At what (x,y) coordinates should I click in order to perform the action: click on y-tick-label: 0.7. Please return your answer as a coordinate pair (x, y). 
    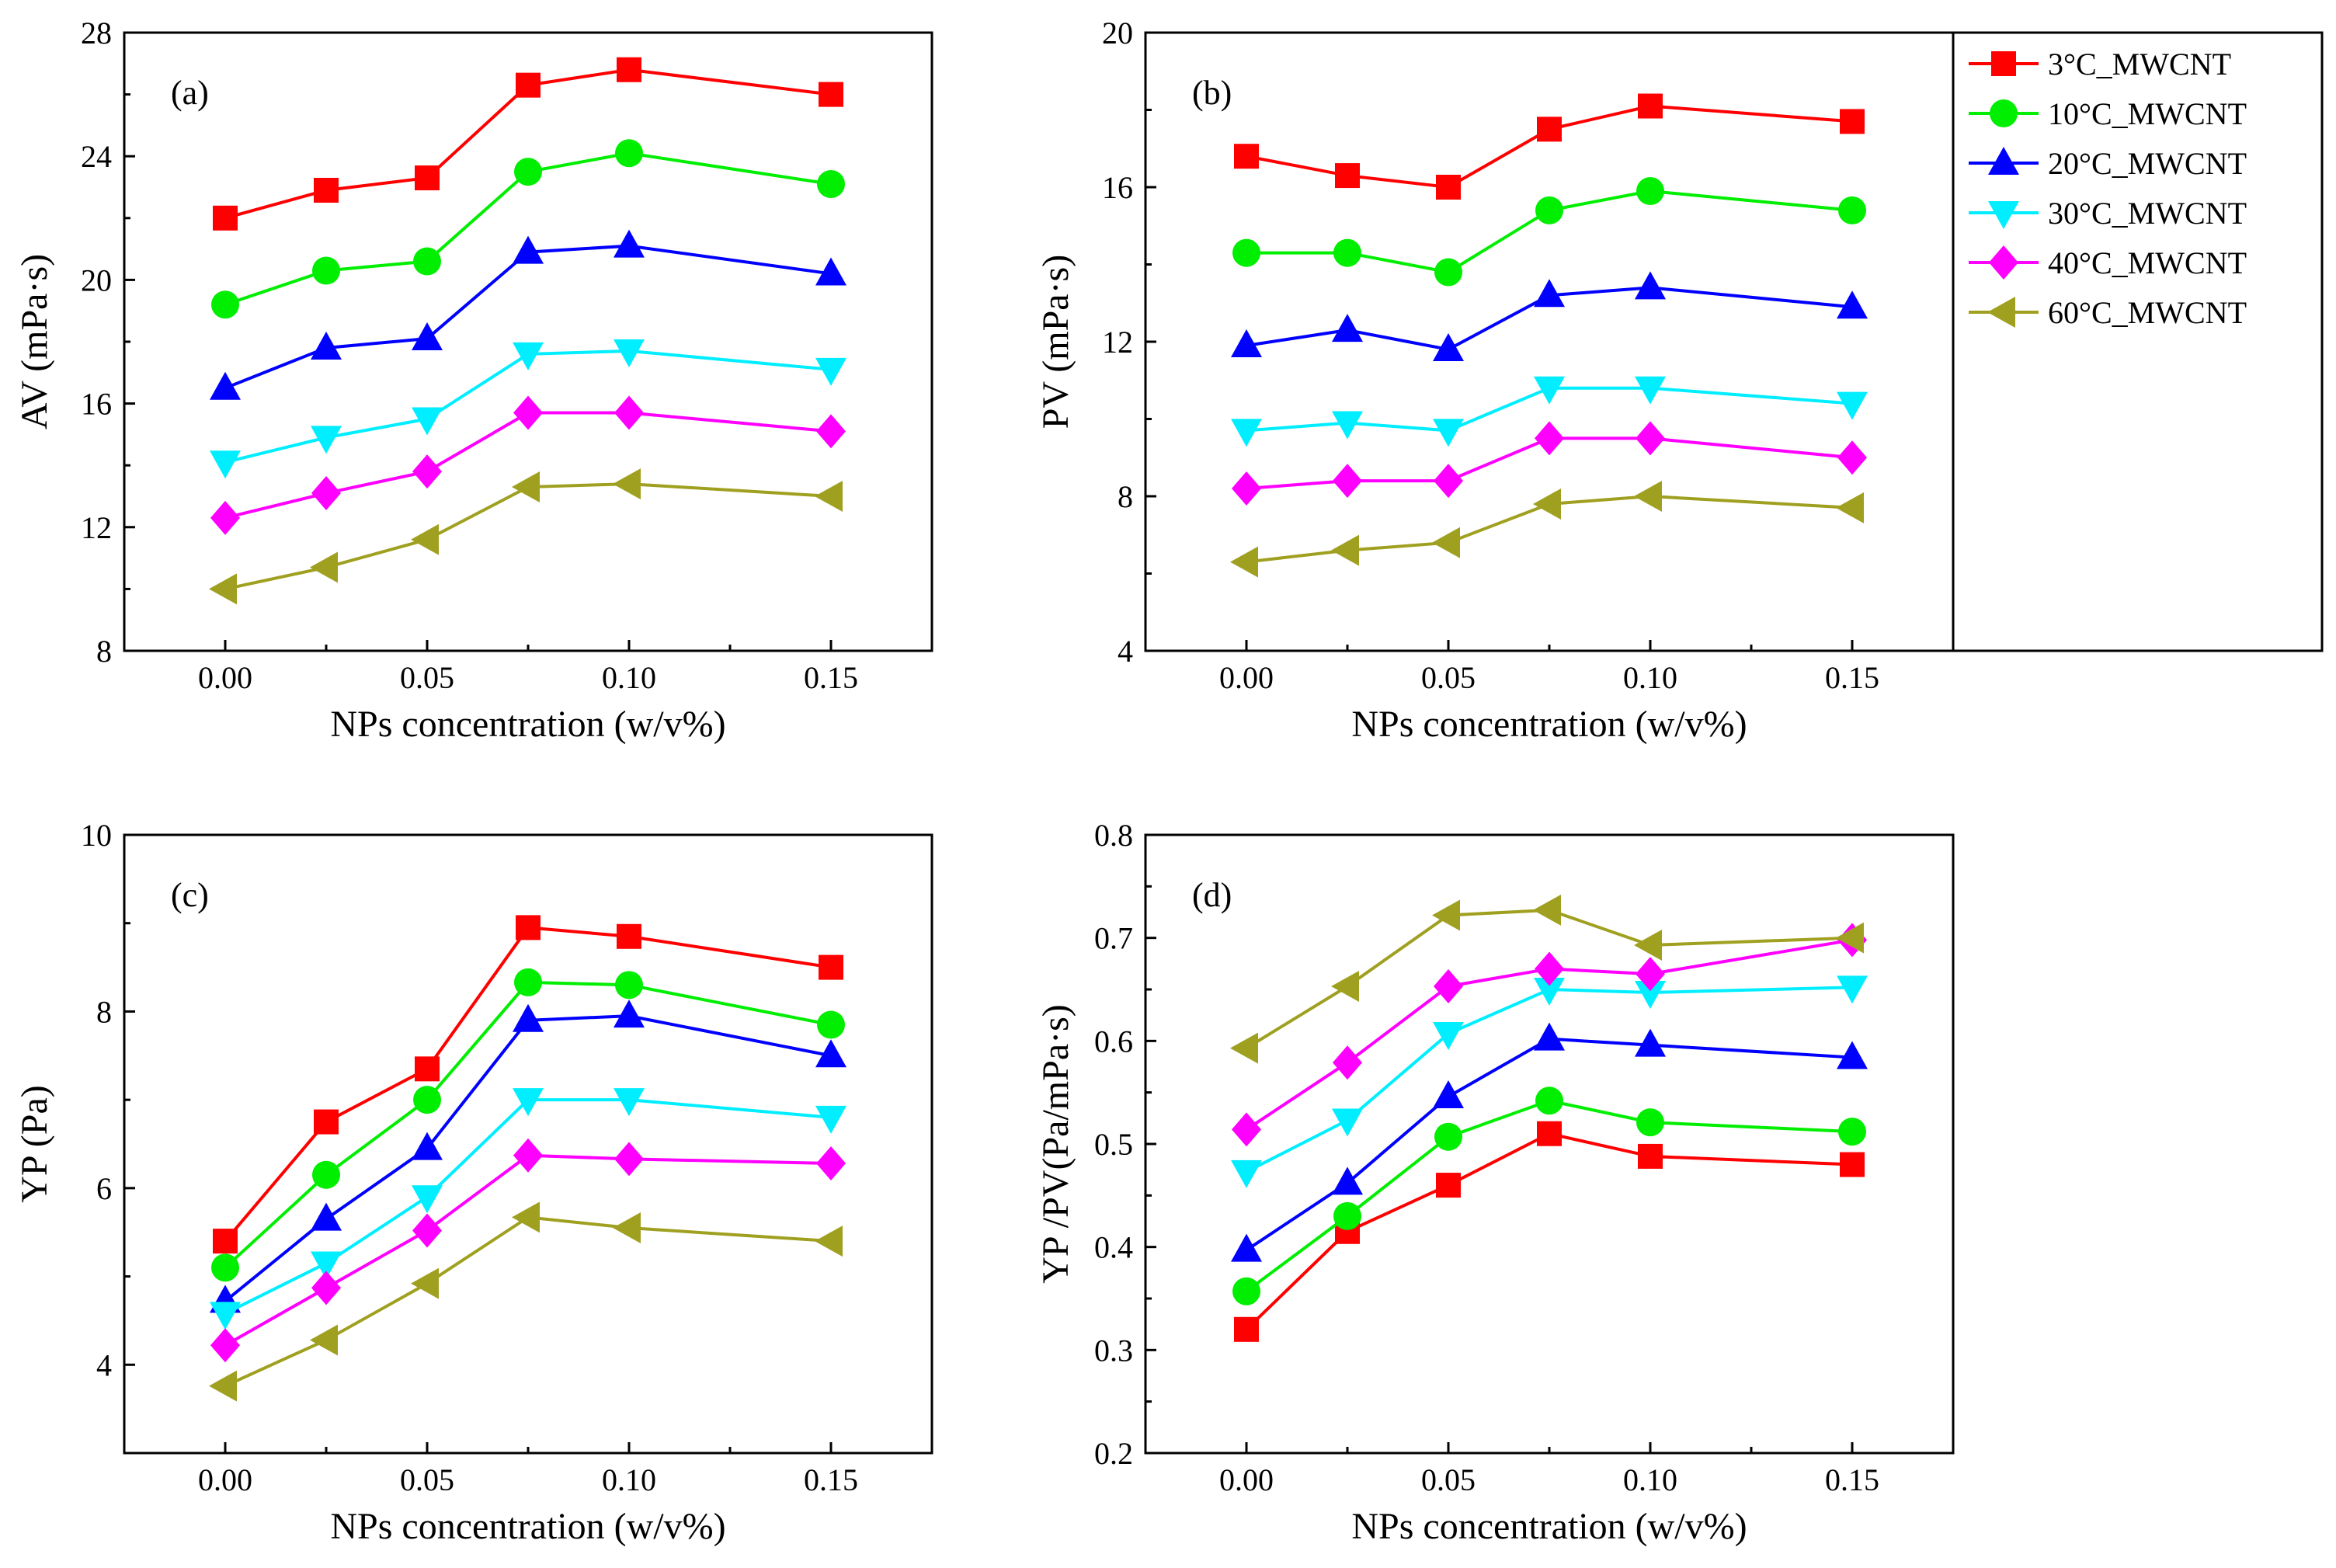
    Looking at the image, I should click on (1113, 939).